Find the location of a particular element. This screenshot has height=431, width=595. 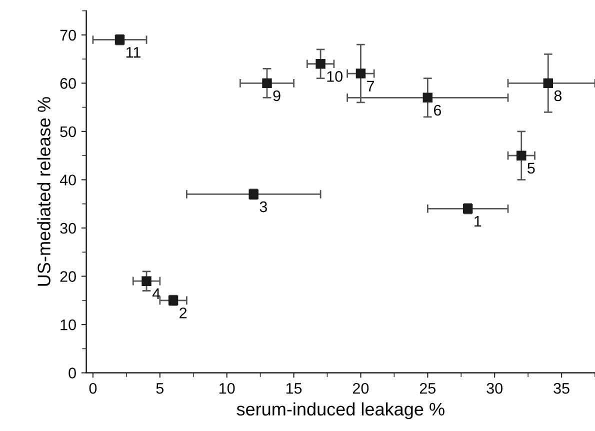

y-tick-label: 60 is located at coordinates (68, 83).